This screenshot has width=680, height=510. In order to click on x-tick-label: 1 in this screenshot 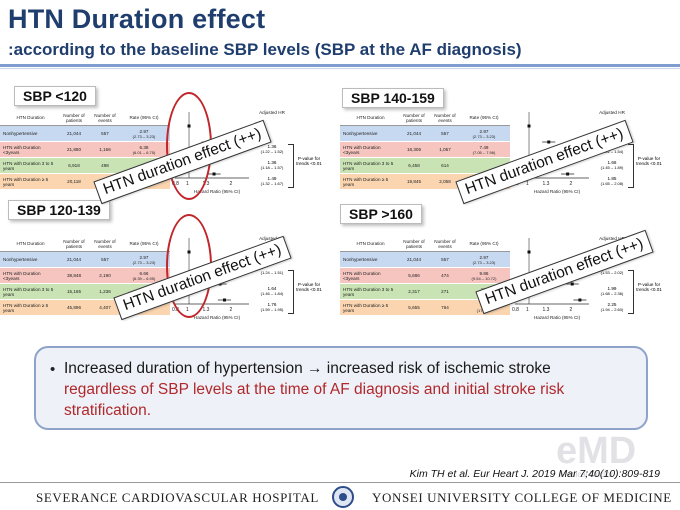, I will do `click(527, 310)`.